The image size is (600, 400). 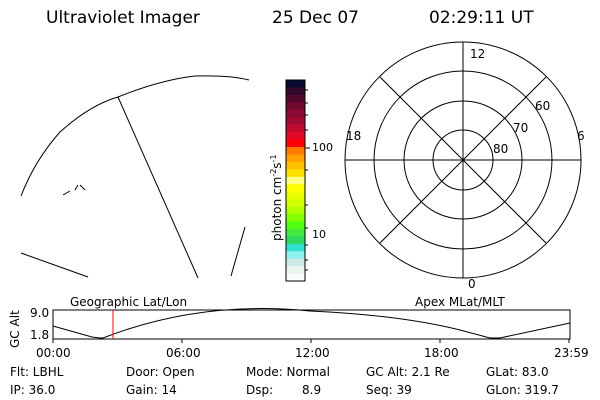 I want to click on colorbar-tick-100: 100, so click(x=322, y=147).